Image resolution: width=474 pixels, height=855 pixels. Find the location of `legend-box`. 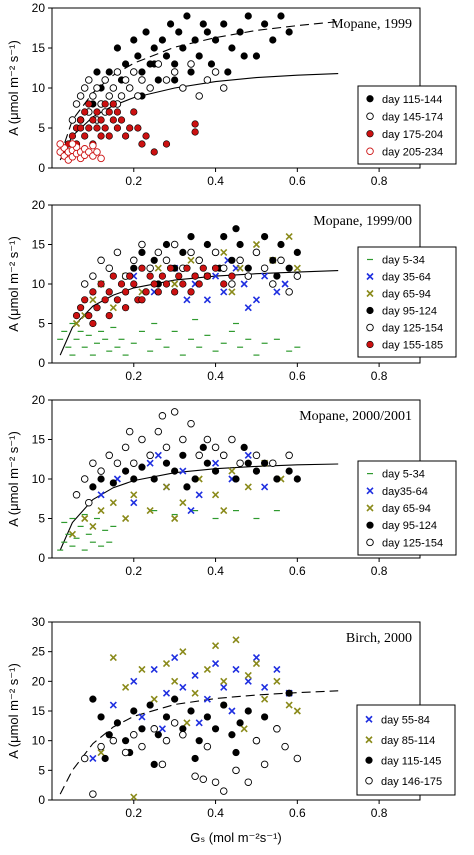

legend-box is located at coordinates (406, 750).